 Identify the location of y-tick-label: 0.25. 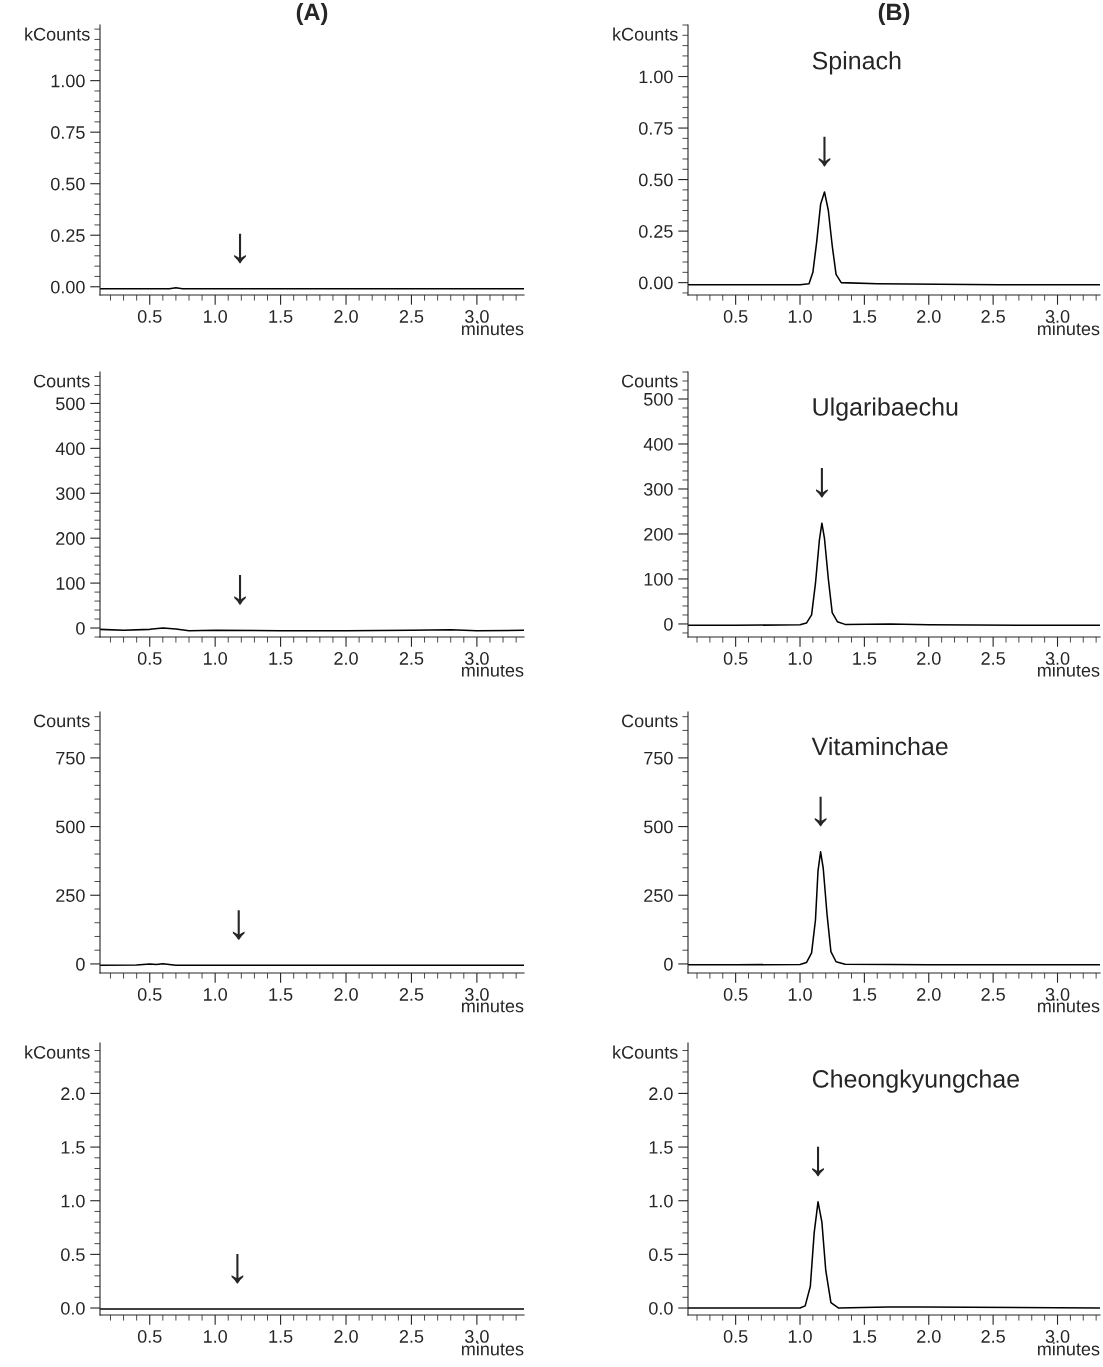
(67, 235).